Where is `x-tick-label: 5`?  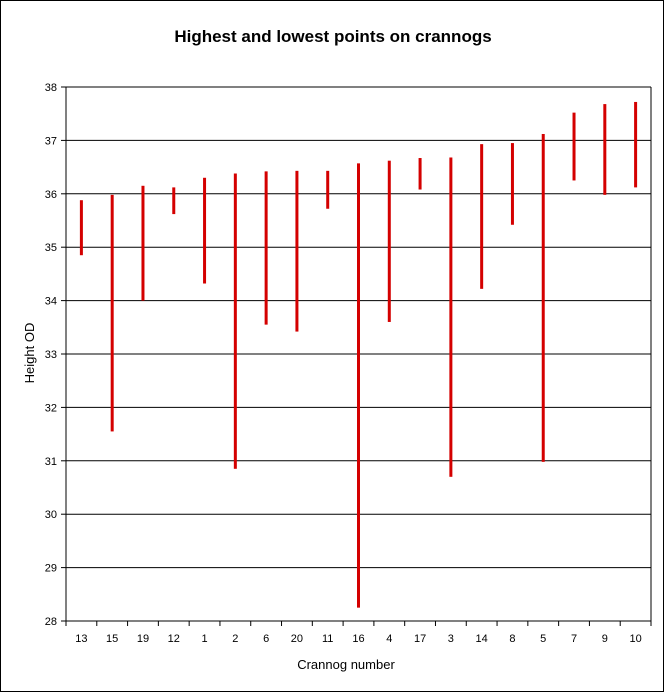
x-tick-label: 5 is located at coordinates (543, 639).